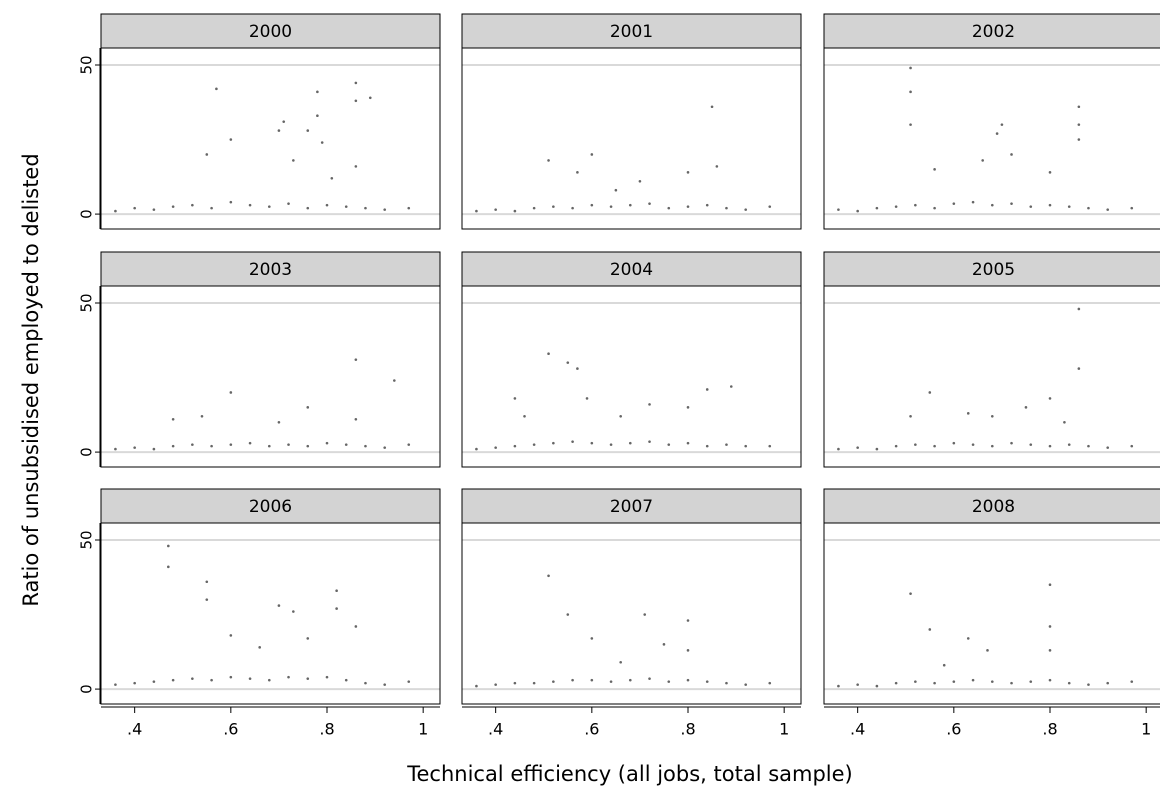  I want to click on panel-title: 2000, so click(270, 32).